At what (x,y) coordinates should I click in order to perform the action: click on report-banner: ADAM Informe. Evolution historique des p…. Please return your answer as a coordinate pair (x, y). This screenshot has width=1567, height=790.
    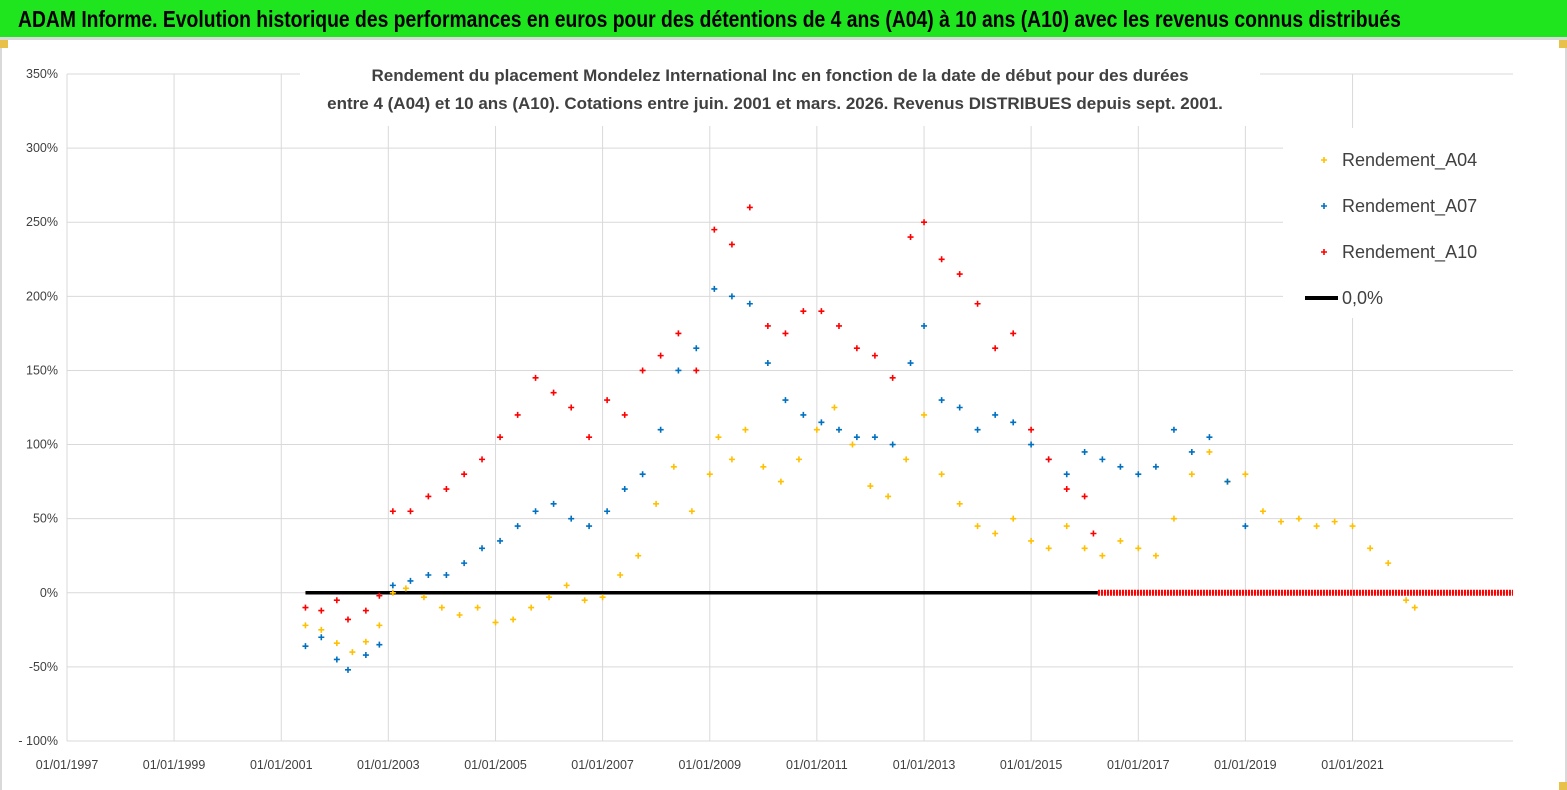
    Looking at the image, I should click on (783, 20).